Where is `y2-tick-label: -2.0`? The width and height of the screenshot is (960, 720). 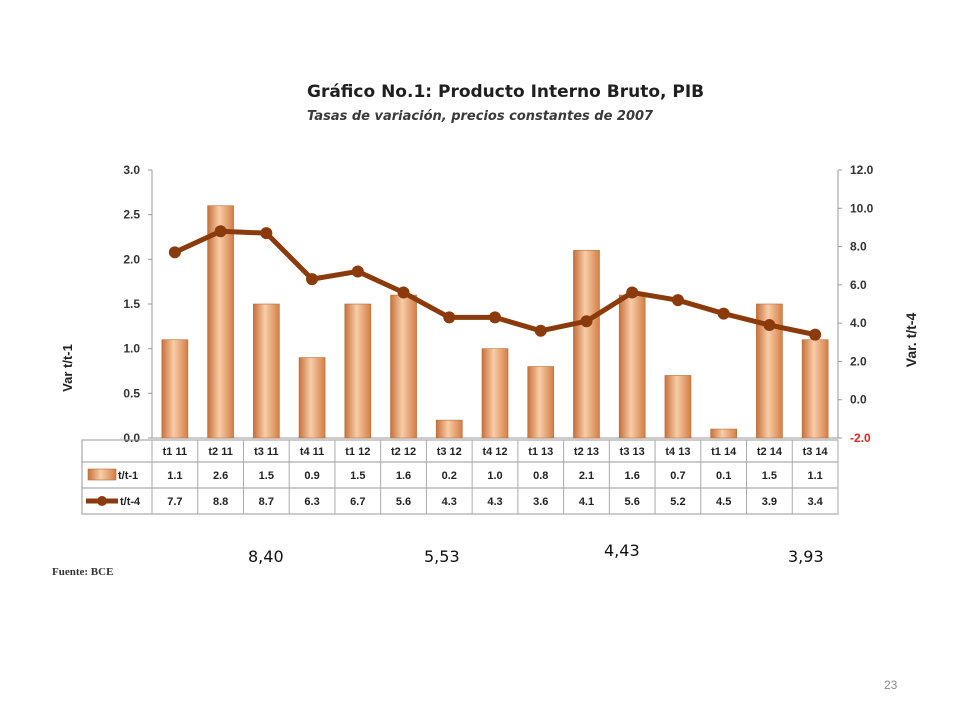 y2-tick-label: -2.0 is located at coordinates (860, 438).